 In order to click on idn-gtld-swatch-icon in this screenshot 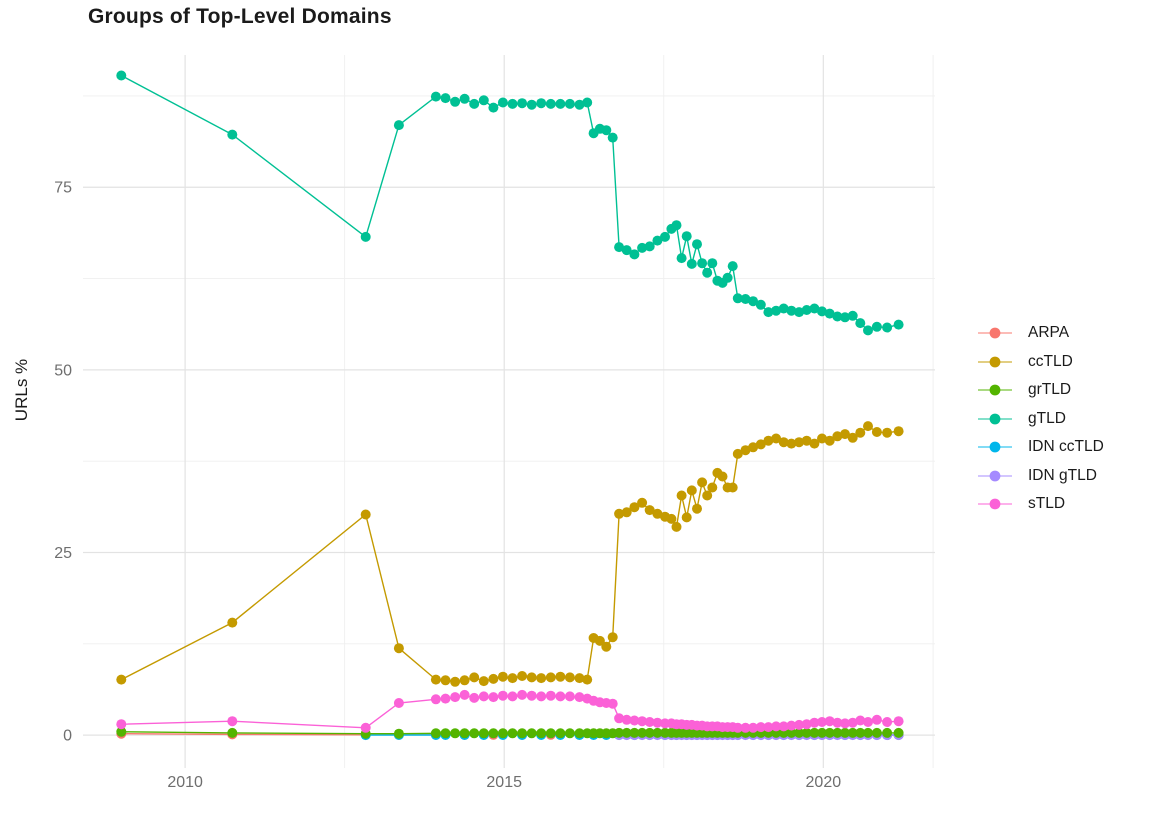, I will do `click(995, 476)`.